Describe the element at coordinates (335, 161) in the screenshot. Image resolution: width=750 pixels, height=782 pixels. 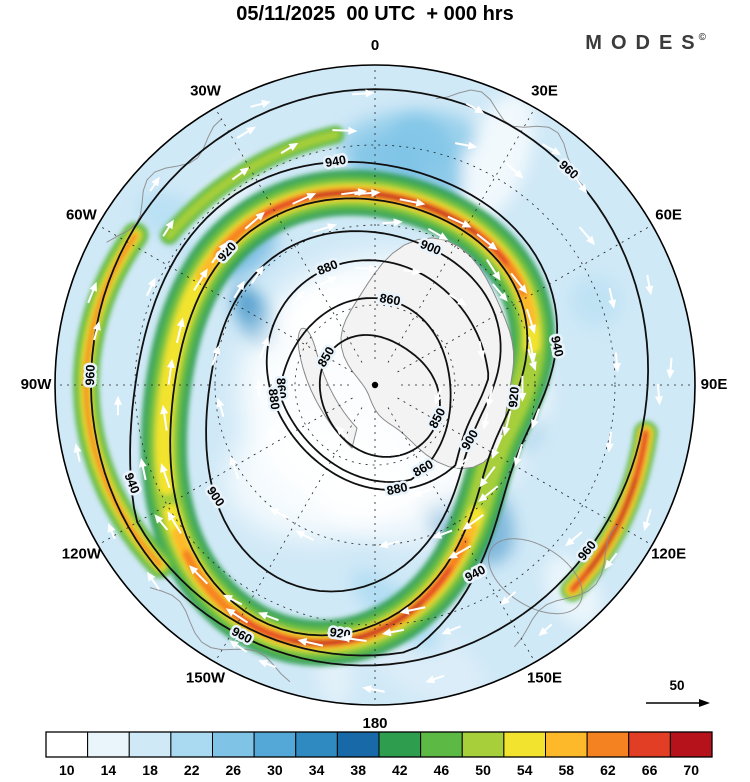
I see `contour-label: 940` at that location.